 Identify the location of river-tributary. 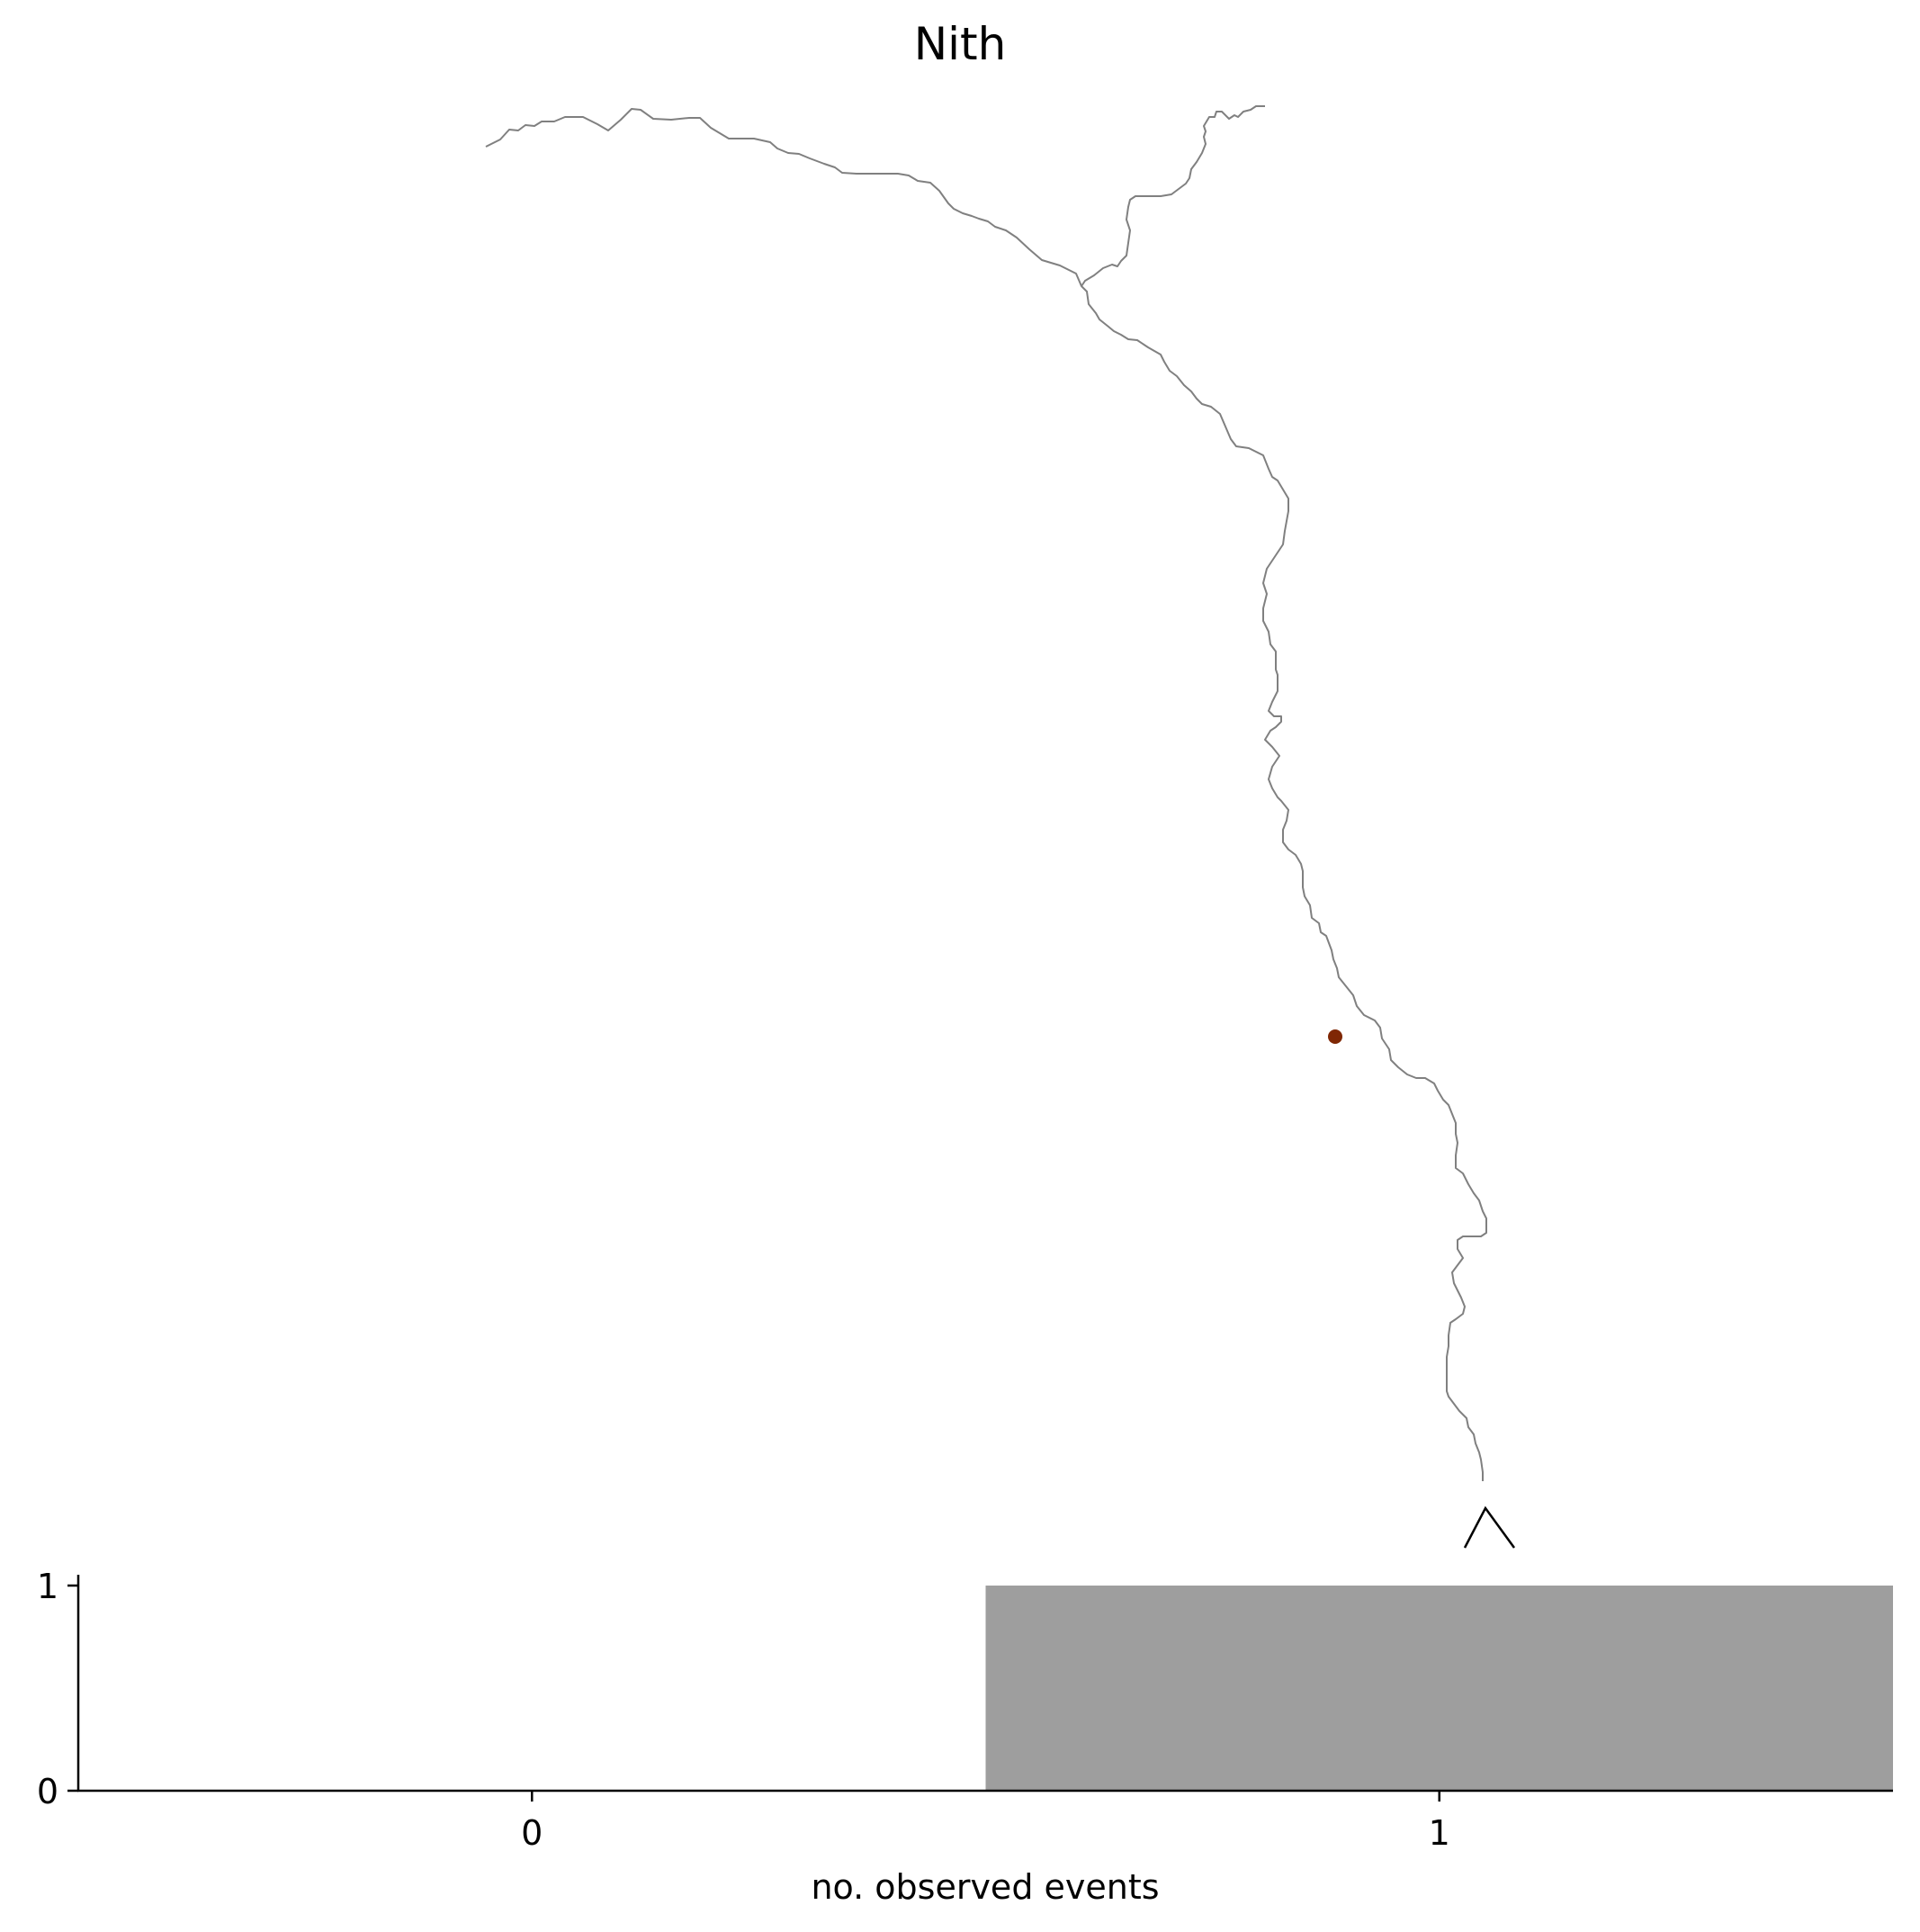
(1173, 196).